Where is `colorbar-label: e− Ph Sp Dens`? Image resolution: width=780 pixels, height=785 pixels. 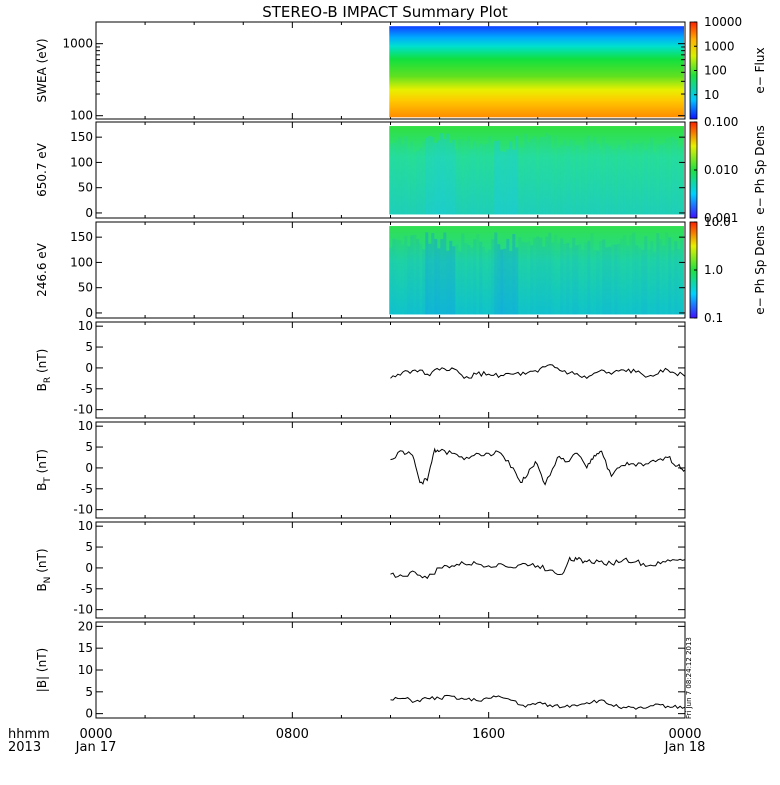 colorbar-label: e− Ph Sp Dens is located at coordinates (760, 269).